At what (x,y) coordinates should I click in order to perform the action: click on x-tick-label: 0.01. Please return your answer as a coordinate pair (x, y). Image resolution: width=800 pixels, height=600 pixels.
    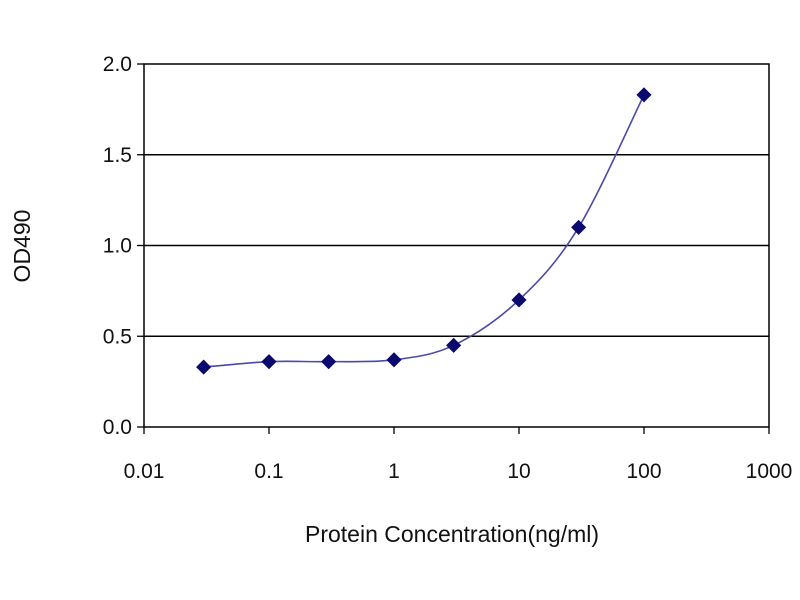
    Looking at the image, I should click on (144, 471).